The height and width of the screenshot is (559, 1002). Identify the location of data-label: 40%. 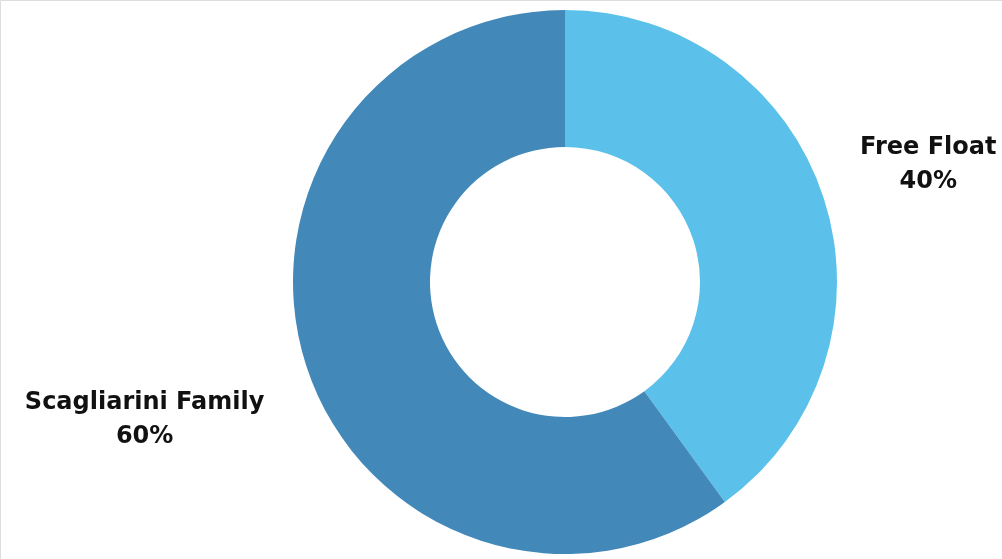
(928, 179).